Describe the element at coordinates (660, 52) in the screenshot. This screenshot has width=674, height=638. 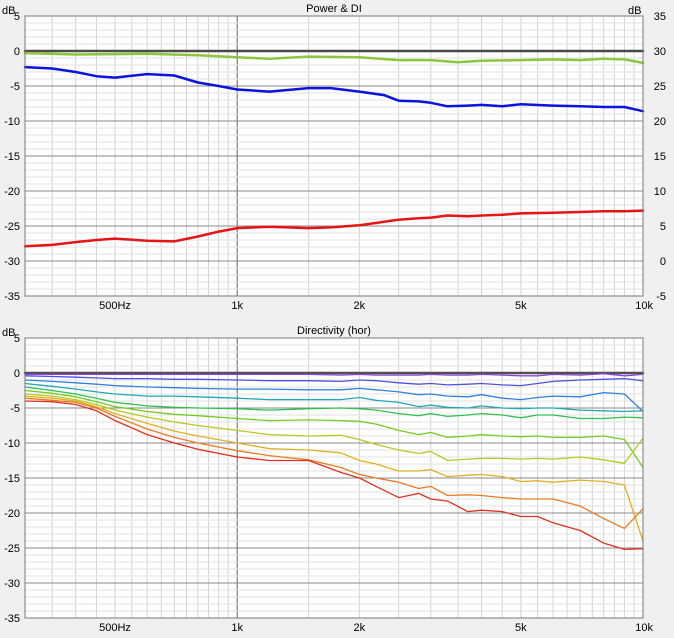
I see `y2-tick-label: 30` at that location.